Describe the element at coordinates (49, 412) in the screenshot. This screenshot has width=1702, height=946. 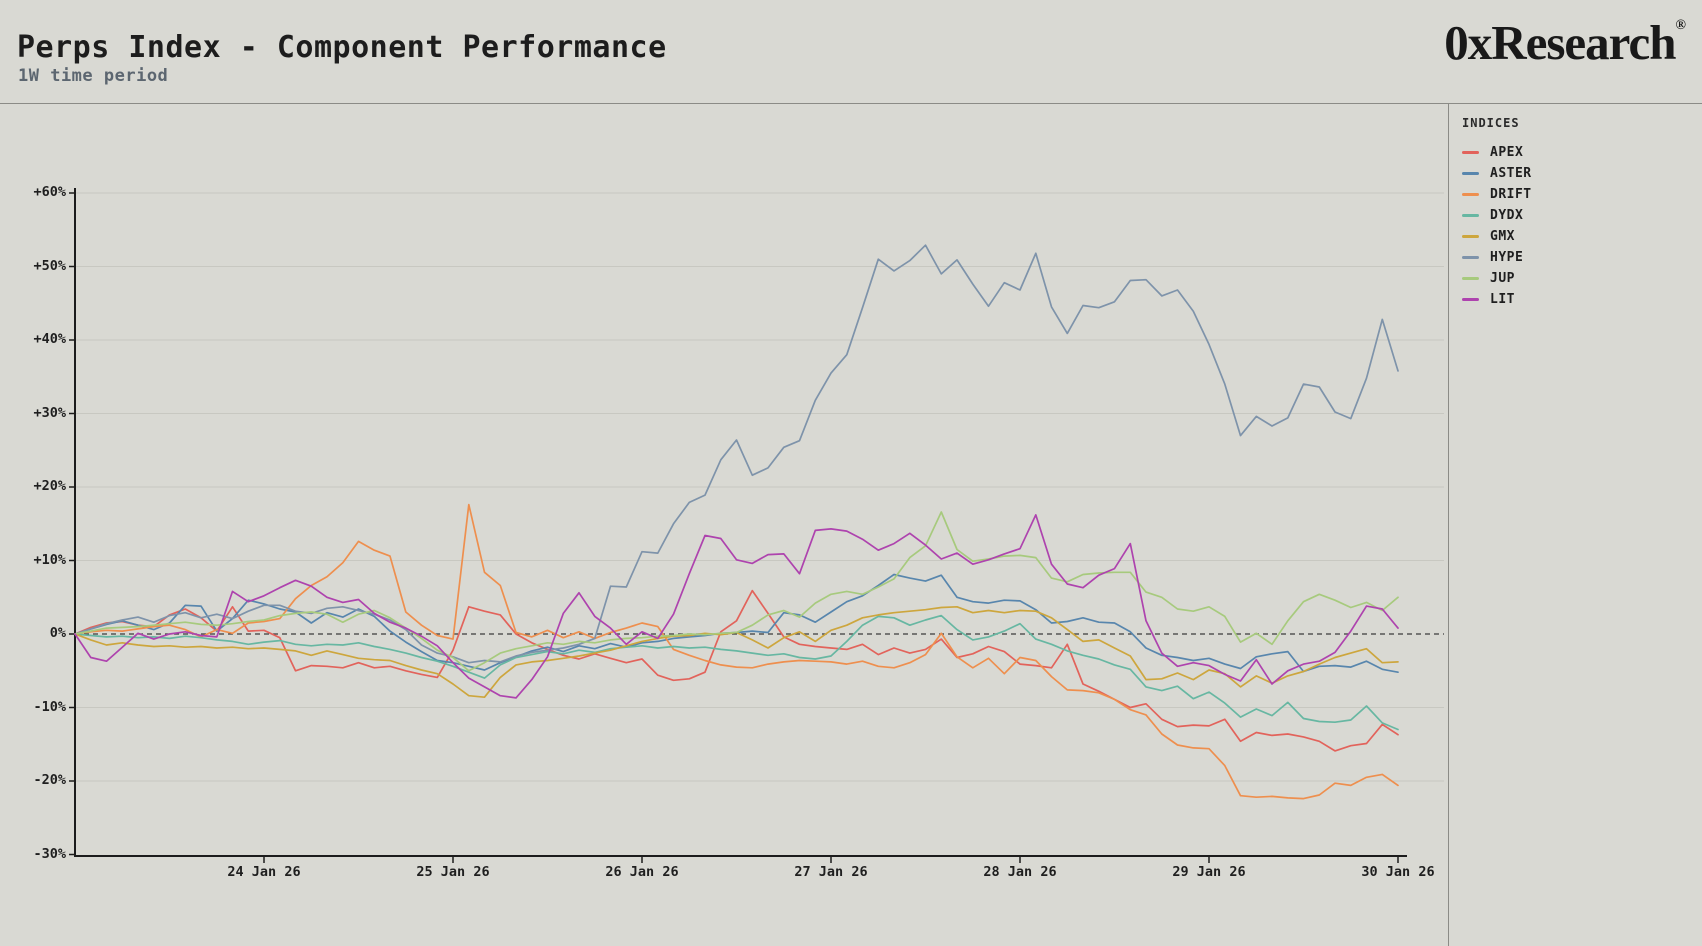
I see `y-axis-tick-label: +30%` at that location.